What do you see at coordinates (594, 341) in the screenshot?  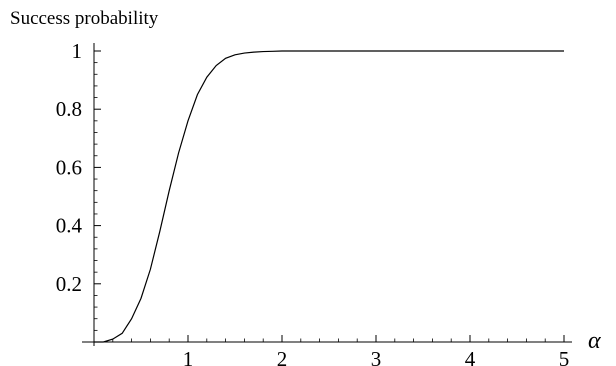 I see `x-axis-title: α` at bounding box center [594, 341].